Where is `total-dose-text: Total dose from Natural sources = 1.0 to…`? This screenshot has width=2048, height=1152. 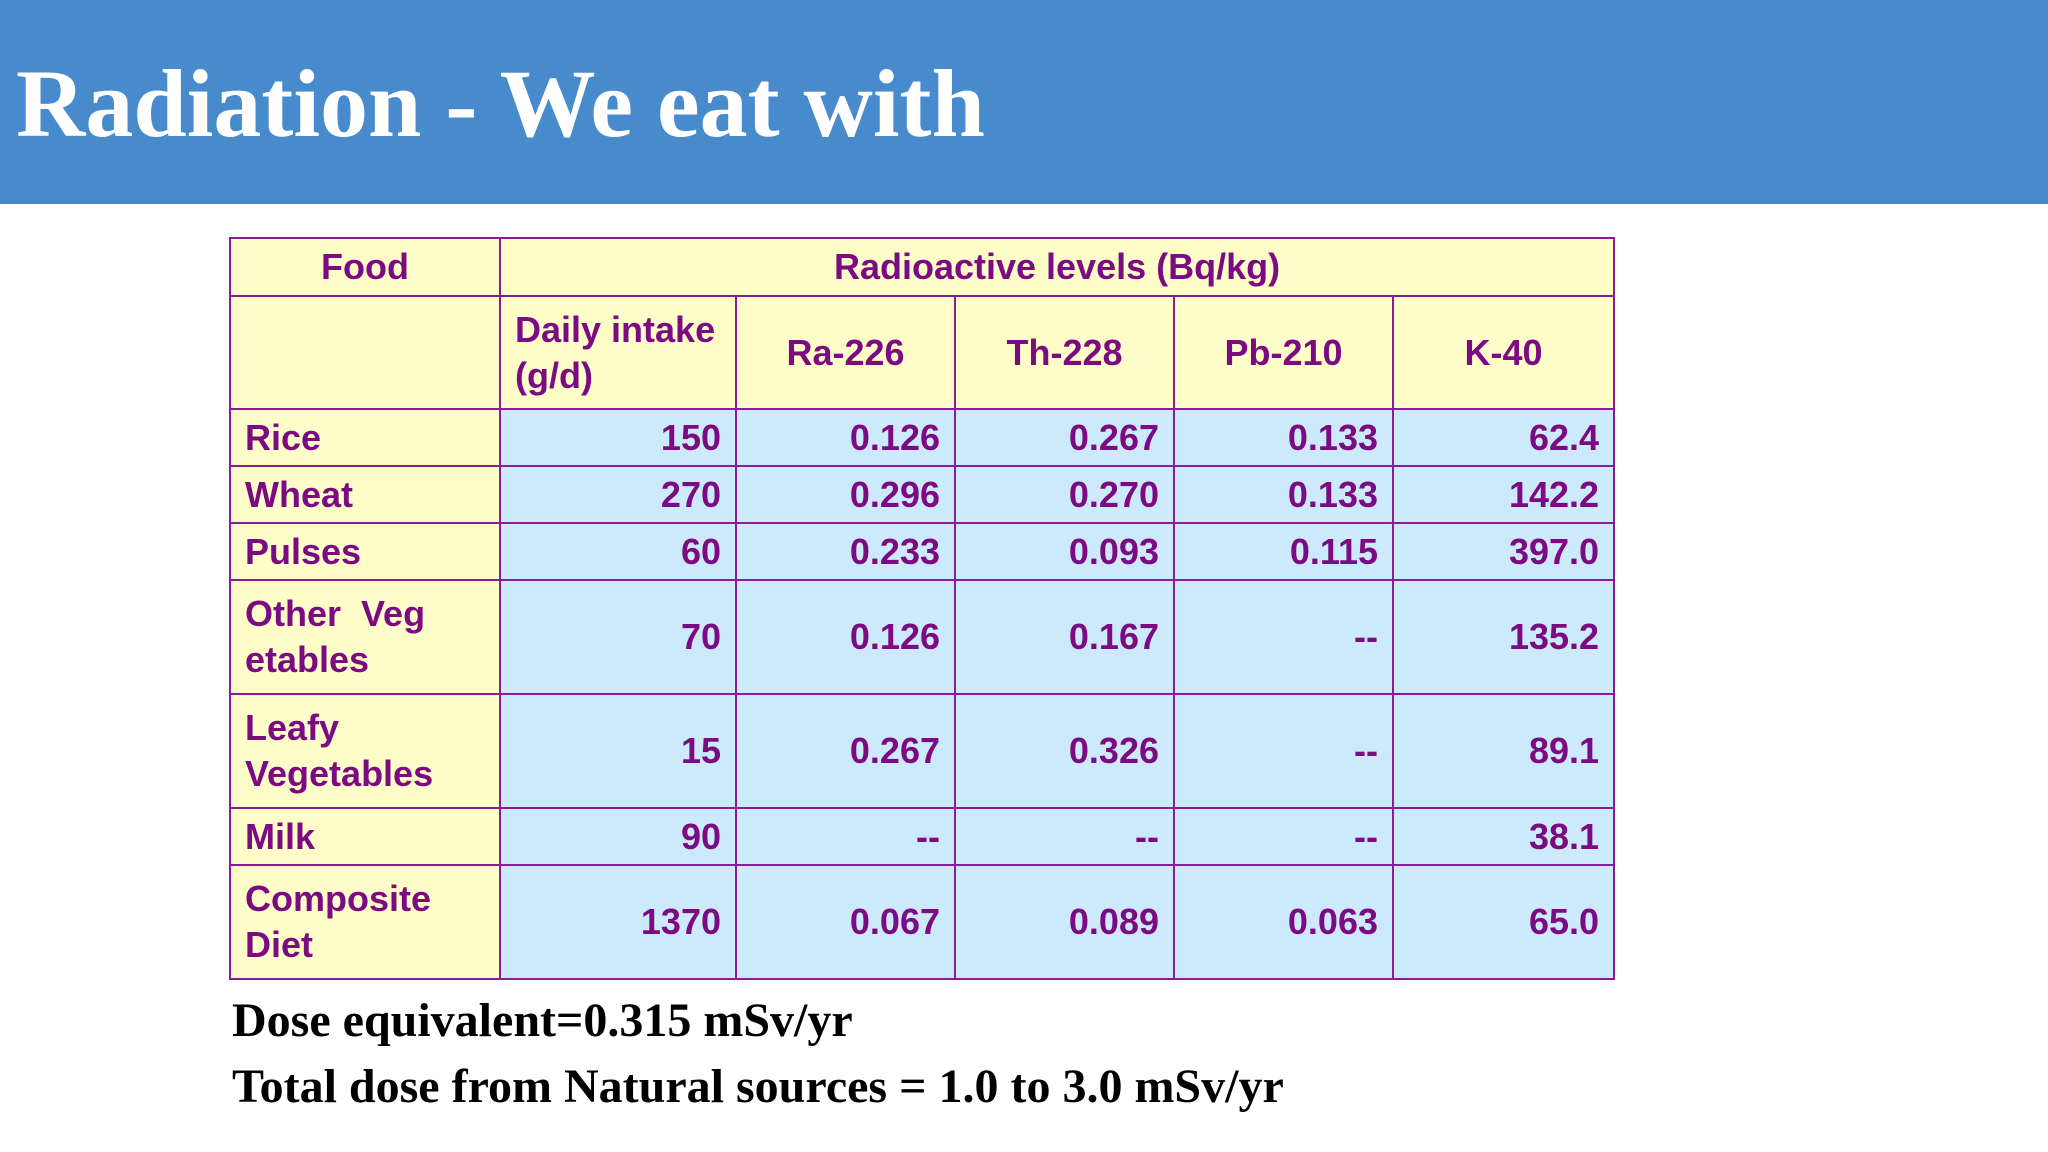 total-dose-text: Total dose from Natural sources = 1.0 to… is located at coordinates (758, 1086).